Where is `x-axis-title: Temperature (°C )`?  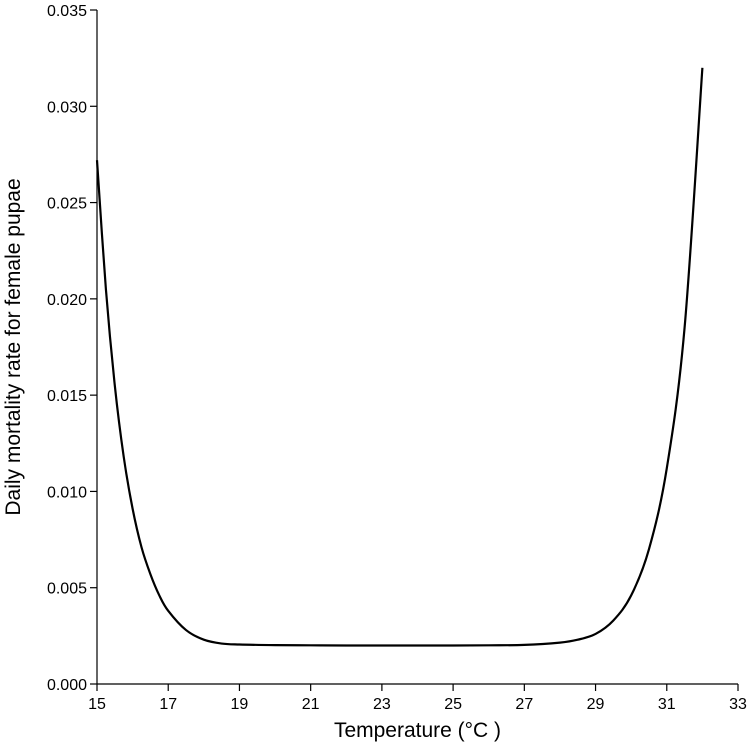
x-axis-title: Temperature (°C ) is located at coordinates (417, 730).